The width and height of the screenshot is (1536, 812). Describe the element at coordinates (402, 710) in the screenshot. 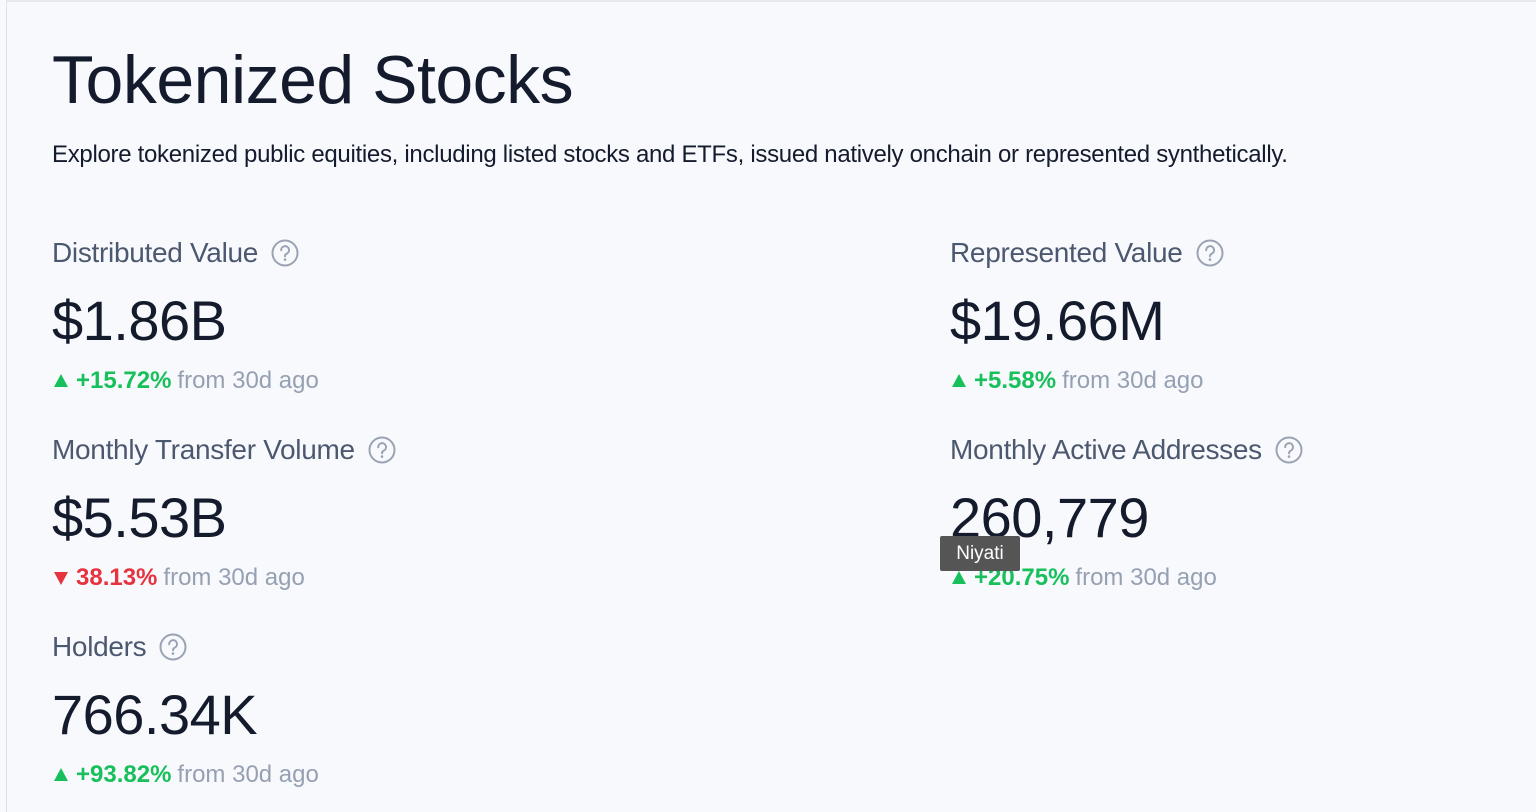

I see `metric-card: Holders 766.34K +93.82% from 30d ago` at that location.